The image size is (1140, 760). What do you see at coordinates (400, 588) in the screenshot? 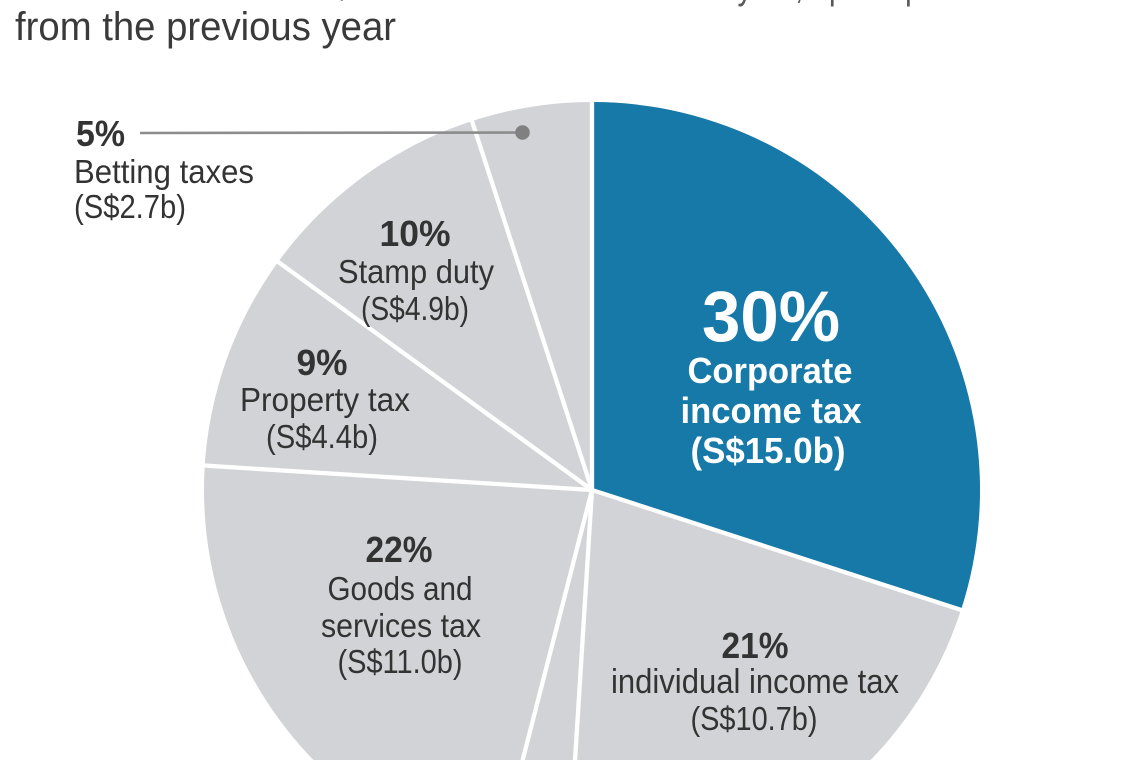
I see `svg-text: Goods and` at bounding box center [400, 588].